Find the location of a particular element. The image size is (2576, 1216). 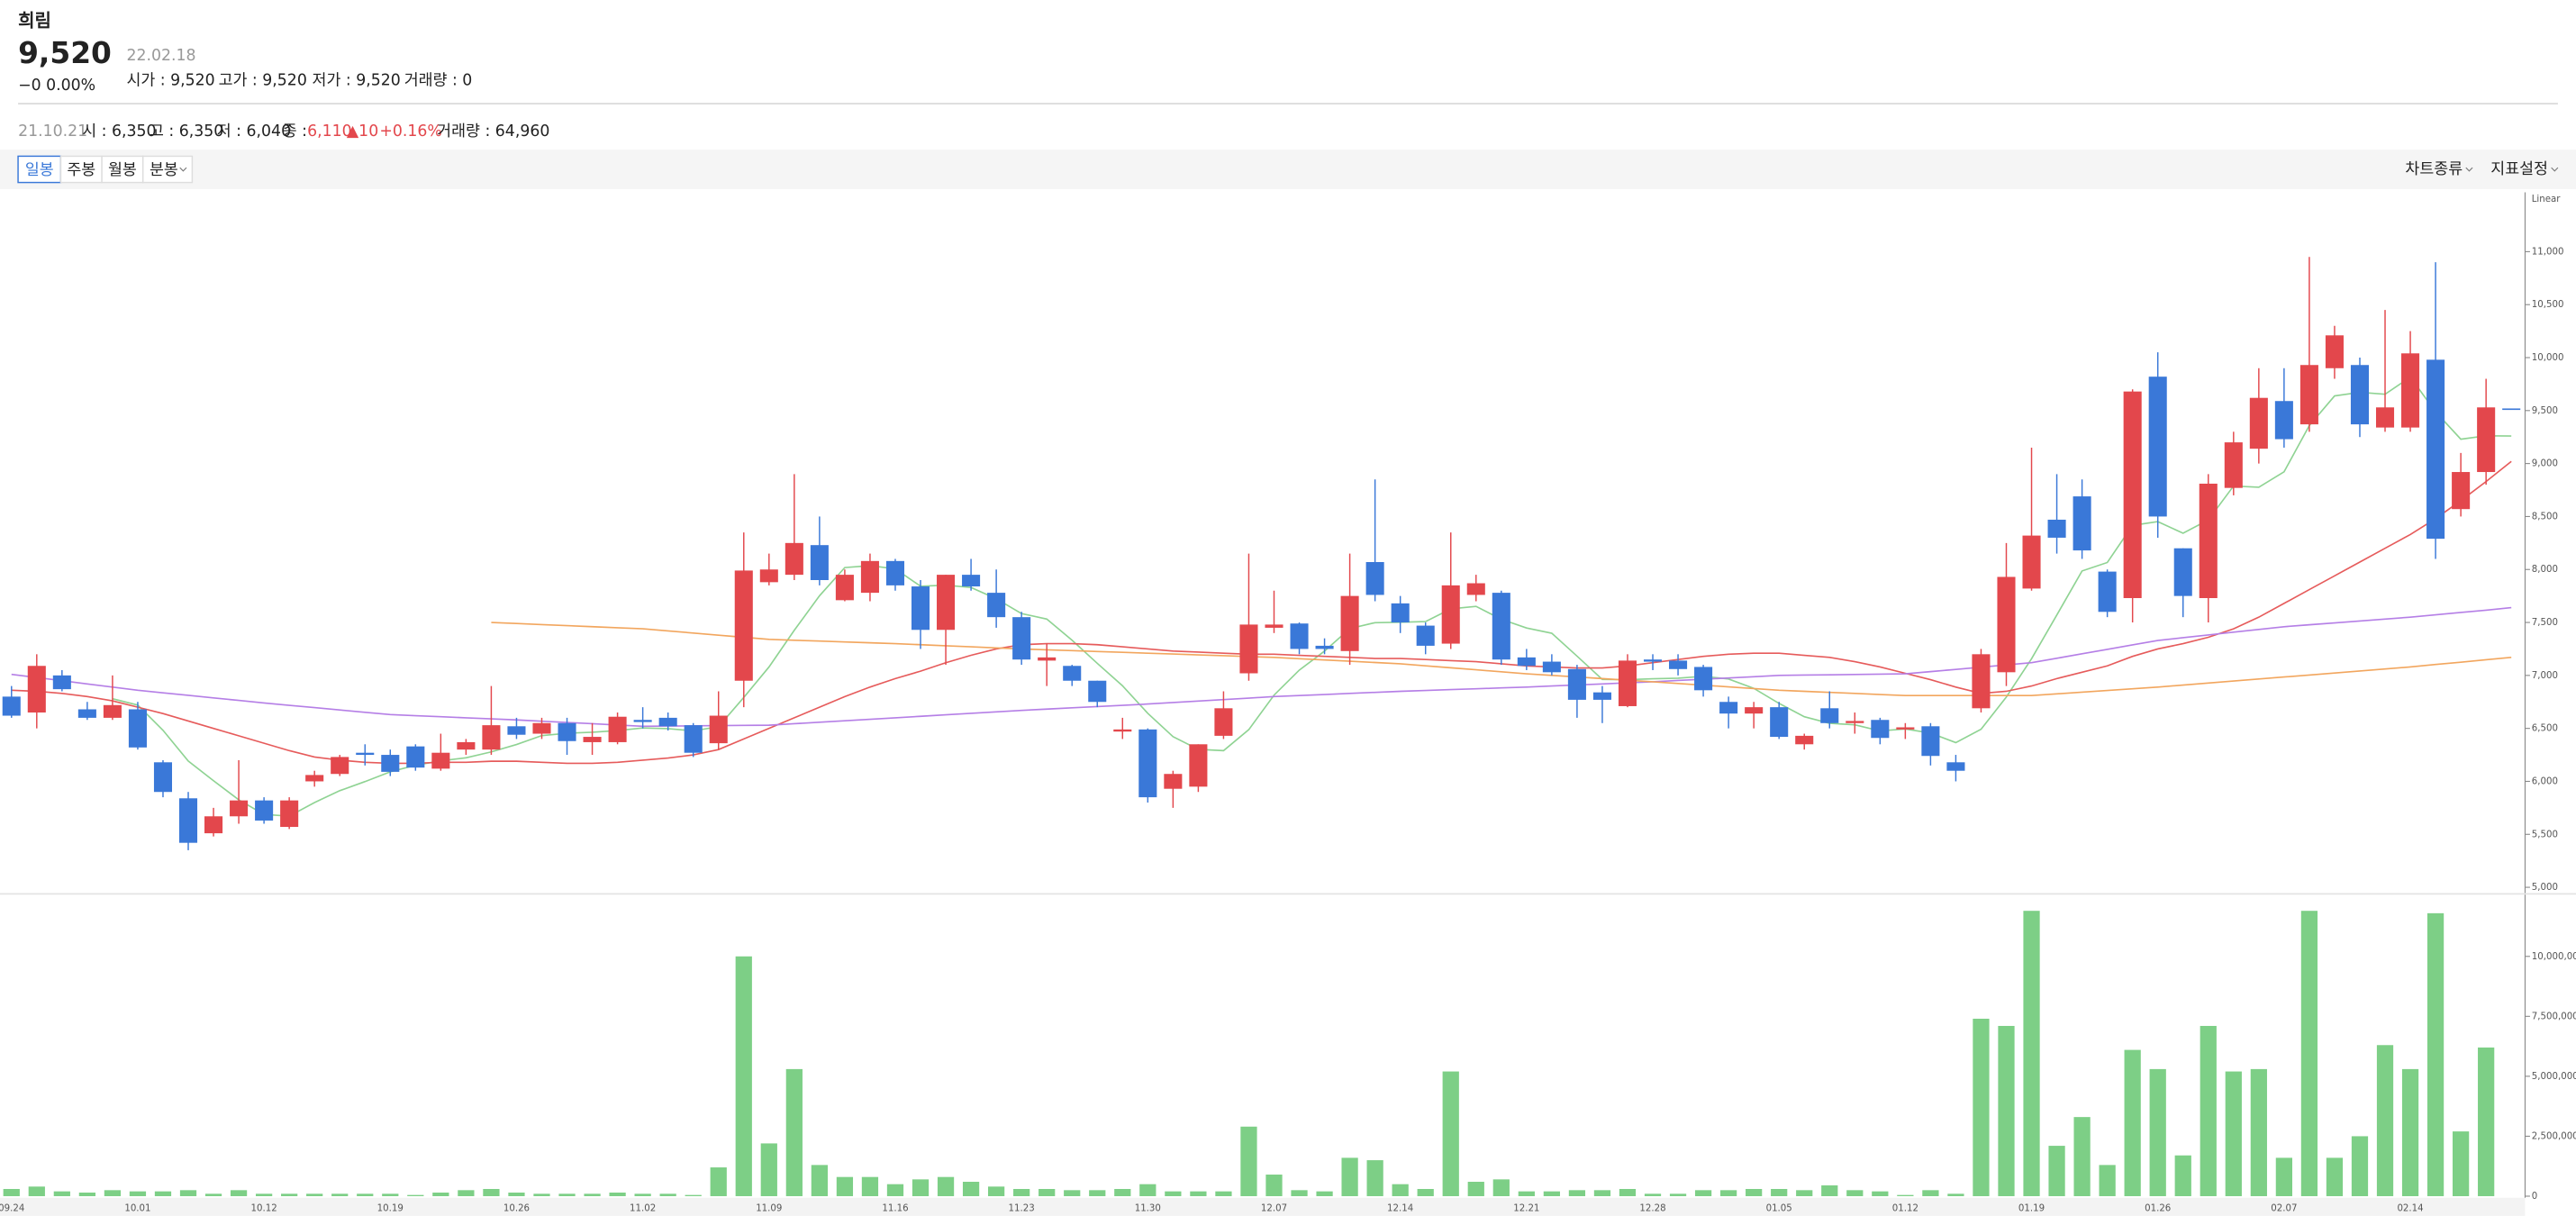

x-tick-label: 12.21 is located at coordinates (1526, 1209).